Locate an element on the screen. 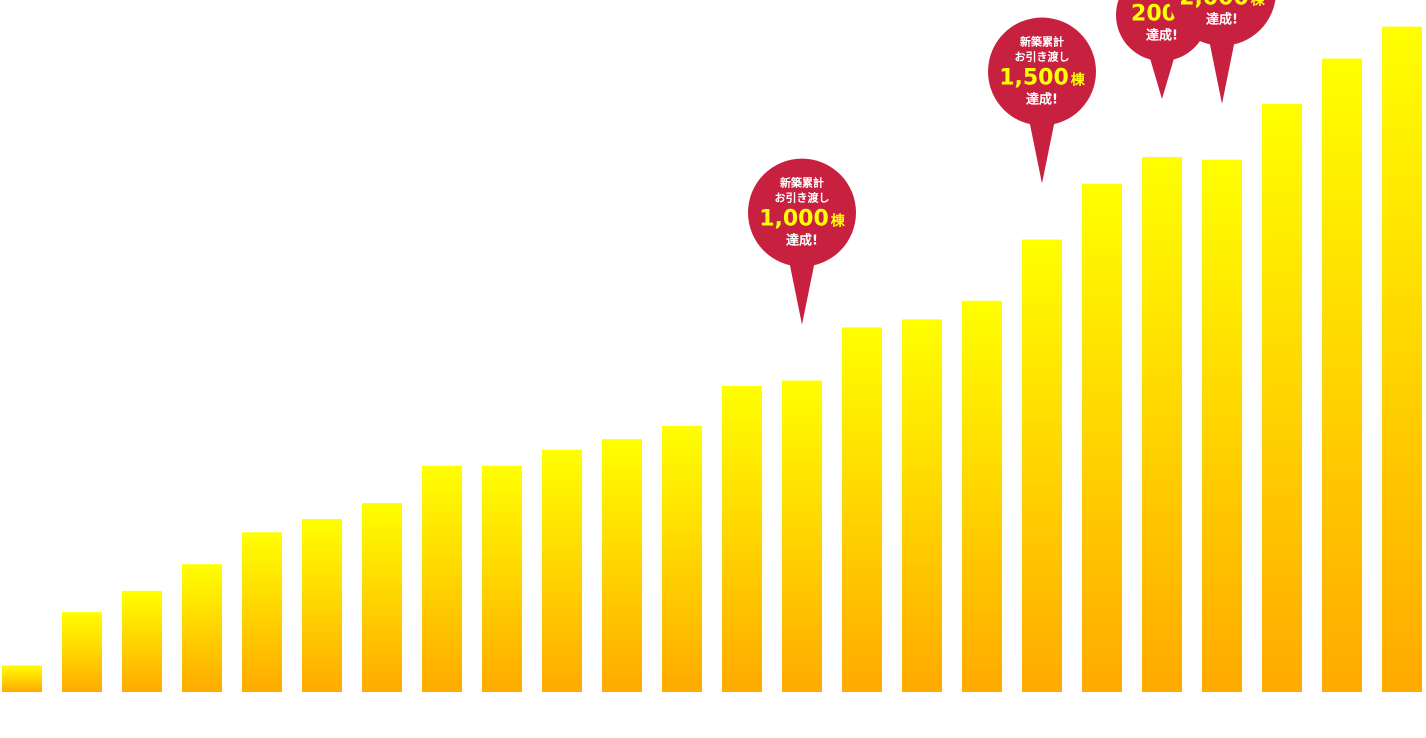 The height and width of the screenshot is (738, 1426). milestone-number: 1,500 棟 is located at coordinates (1042, 78).